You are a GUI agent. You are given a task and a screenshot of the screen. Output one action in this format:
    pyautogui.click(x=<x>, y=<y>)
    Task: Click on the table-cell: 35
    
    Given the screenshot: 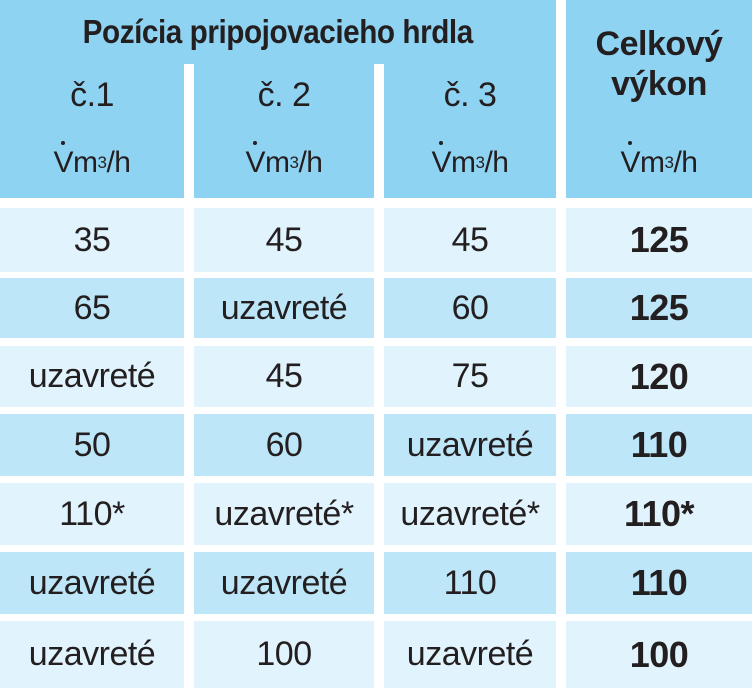 What is the action you would take?
    pyautogui.click(x=92, y=240)
    